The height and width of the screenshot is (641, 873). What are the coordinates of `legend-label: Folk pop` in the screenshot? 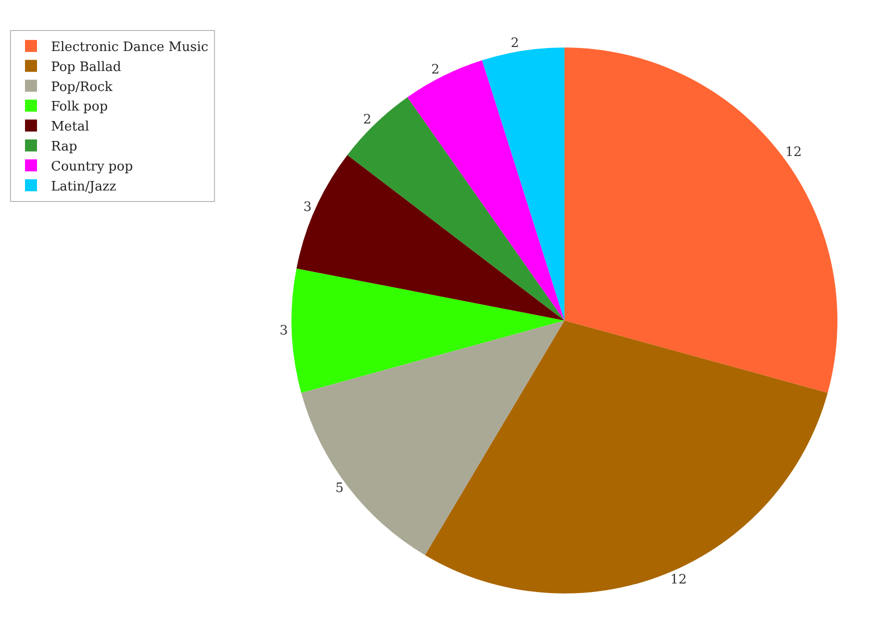 It's located at (79, 107).